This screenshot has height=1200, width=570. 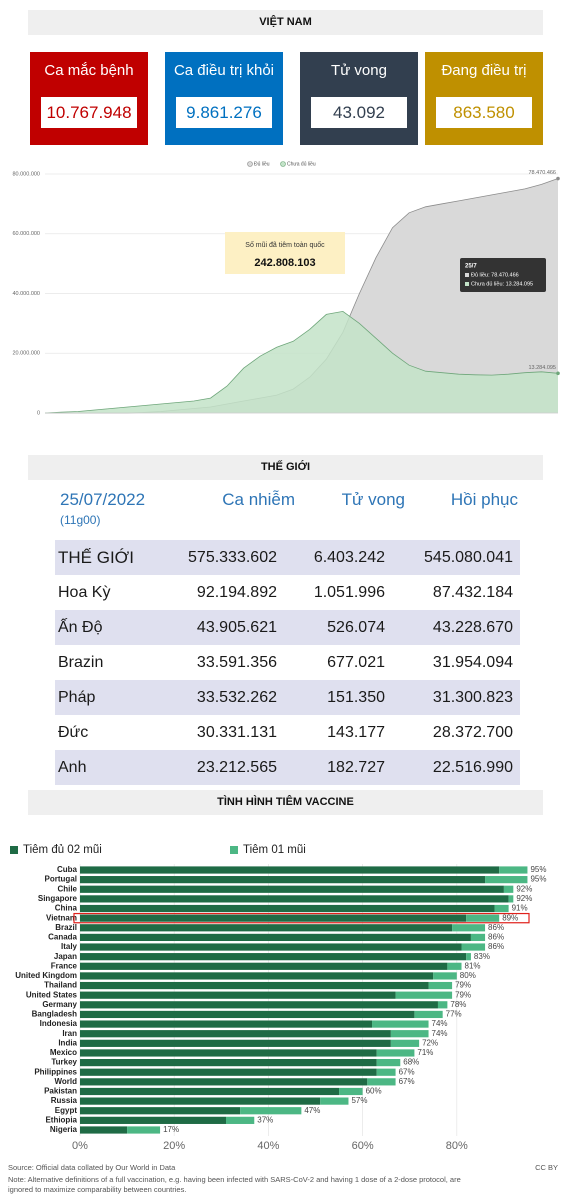 What do you see at coordinates (538, 879) in the screenshot?
I see `value-label: 95%` at bounding box center [538, 879].